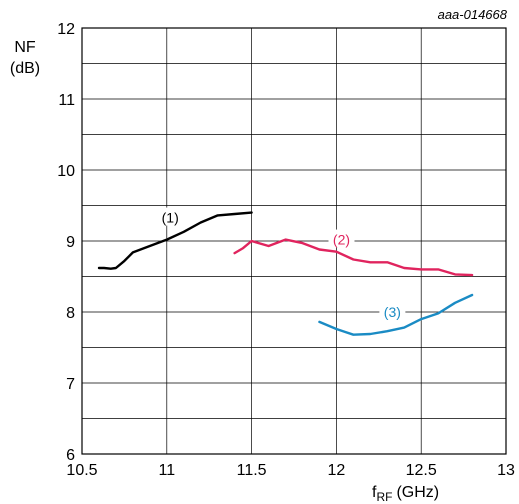 This screenshot has width=519, height=504. I want to click on series-2-label-bg, so click(341, 238).